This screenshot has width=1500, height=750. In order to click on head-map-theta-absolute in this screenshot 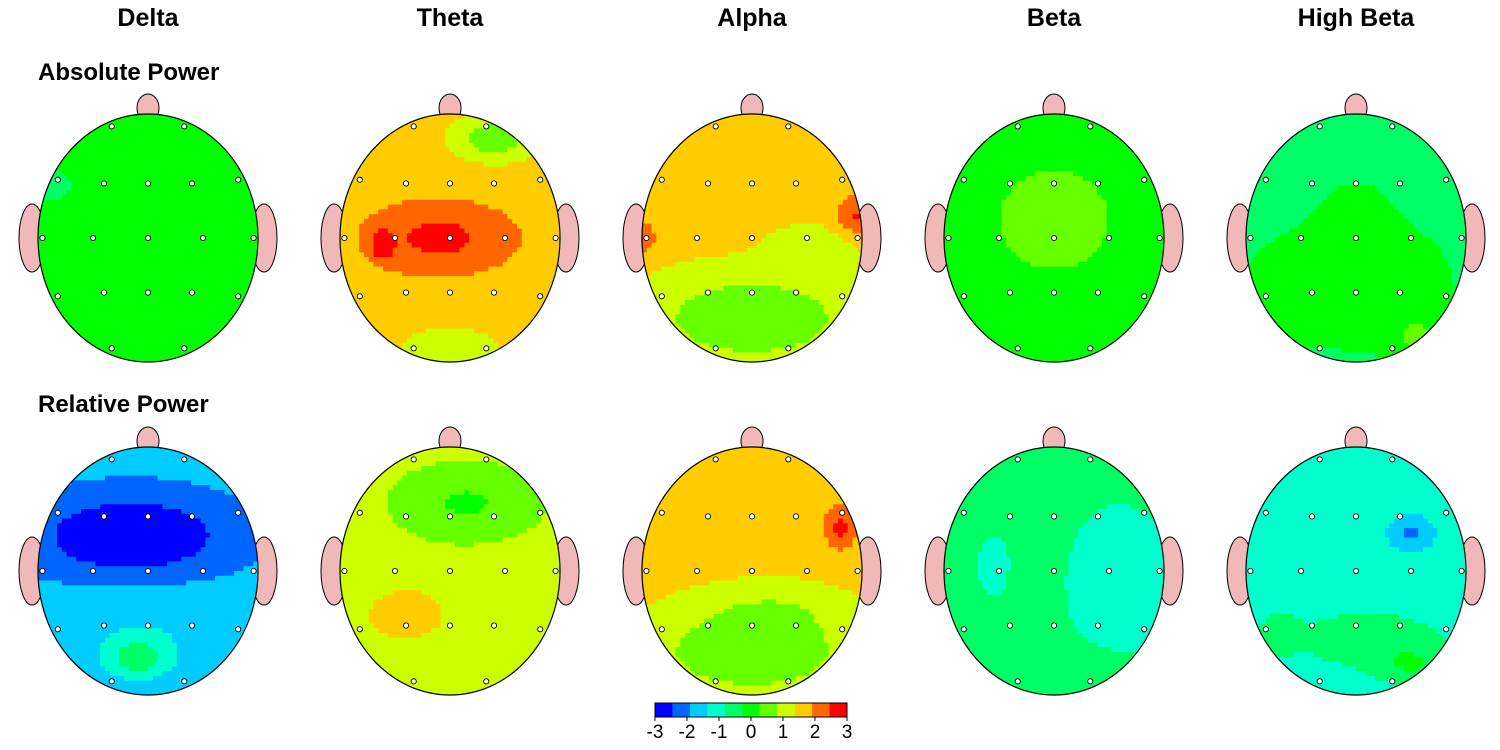, I will do `click(450, 228)`.